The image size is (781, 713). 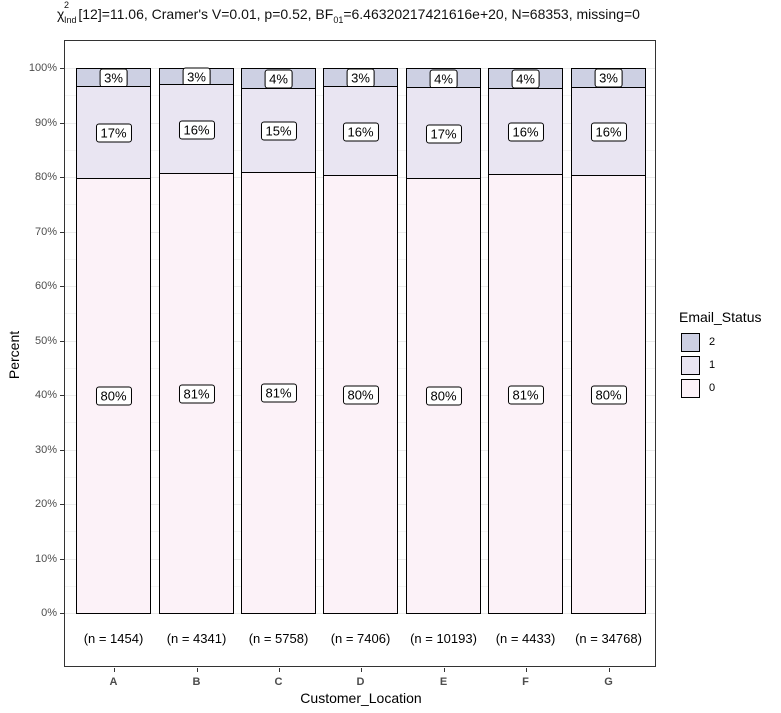 I want to click on y-tick-label: 60%, so click(x=45, y=286).